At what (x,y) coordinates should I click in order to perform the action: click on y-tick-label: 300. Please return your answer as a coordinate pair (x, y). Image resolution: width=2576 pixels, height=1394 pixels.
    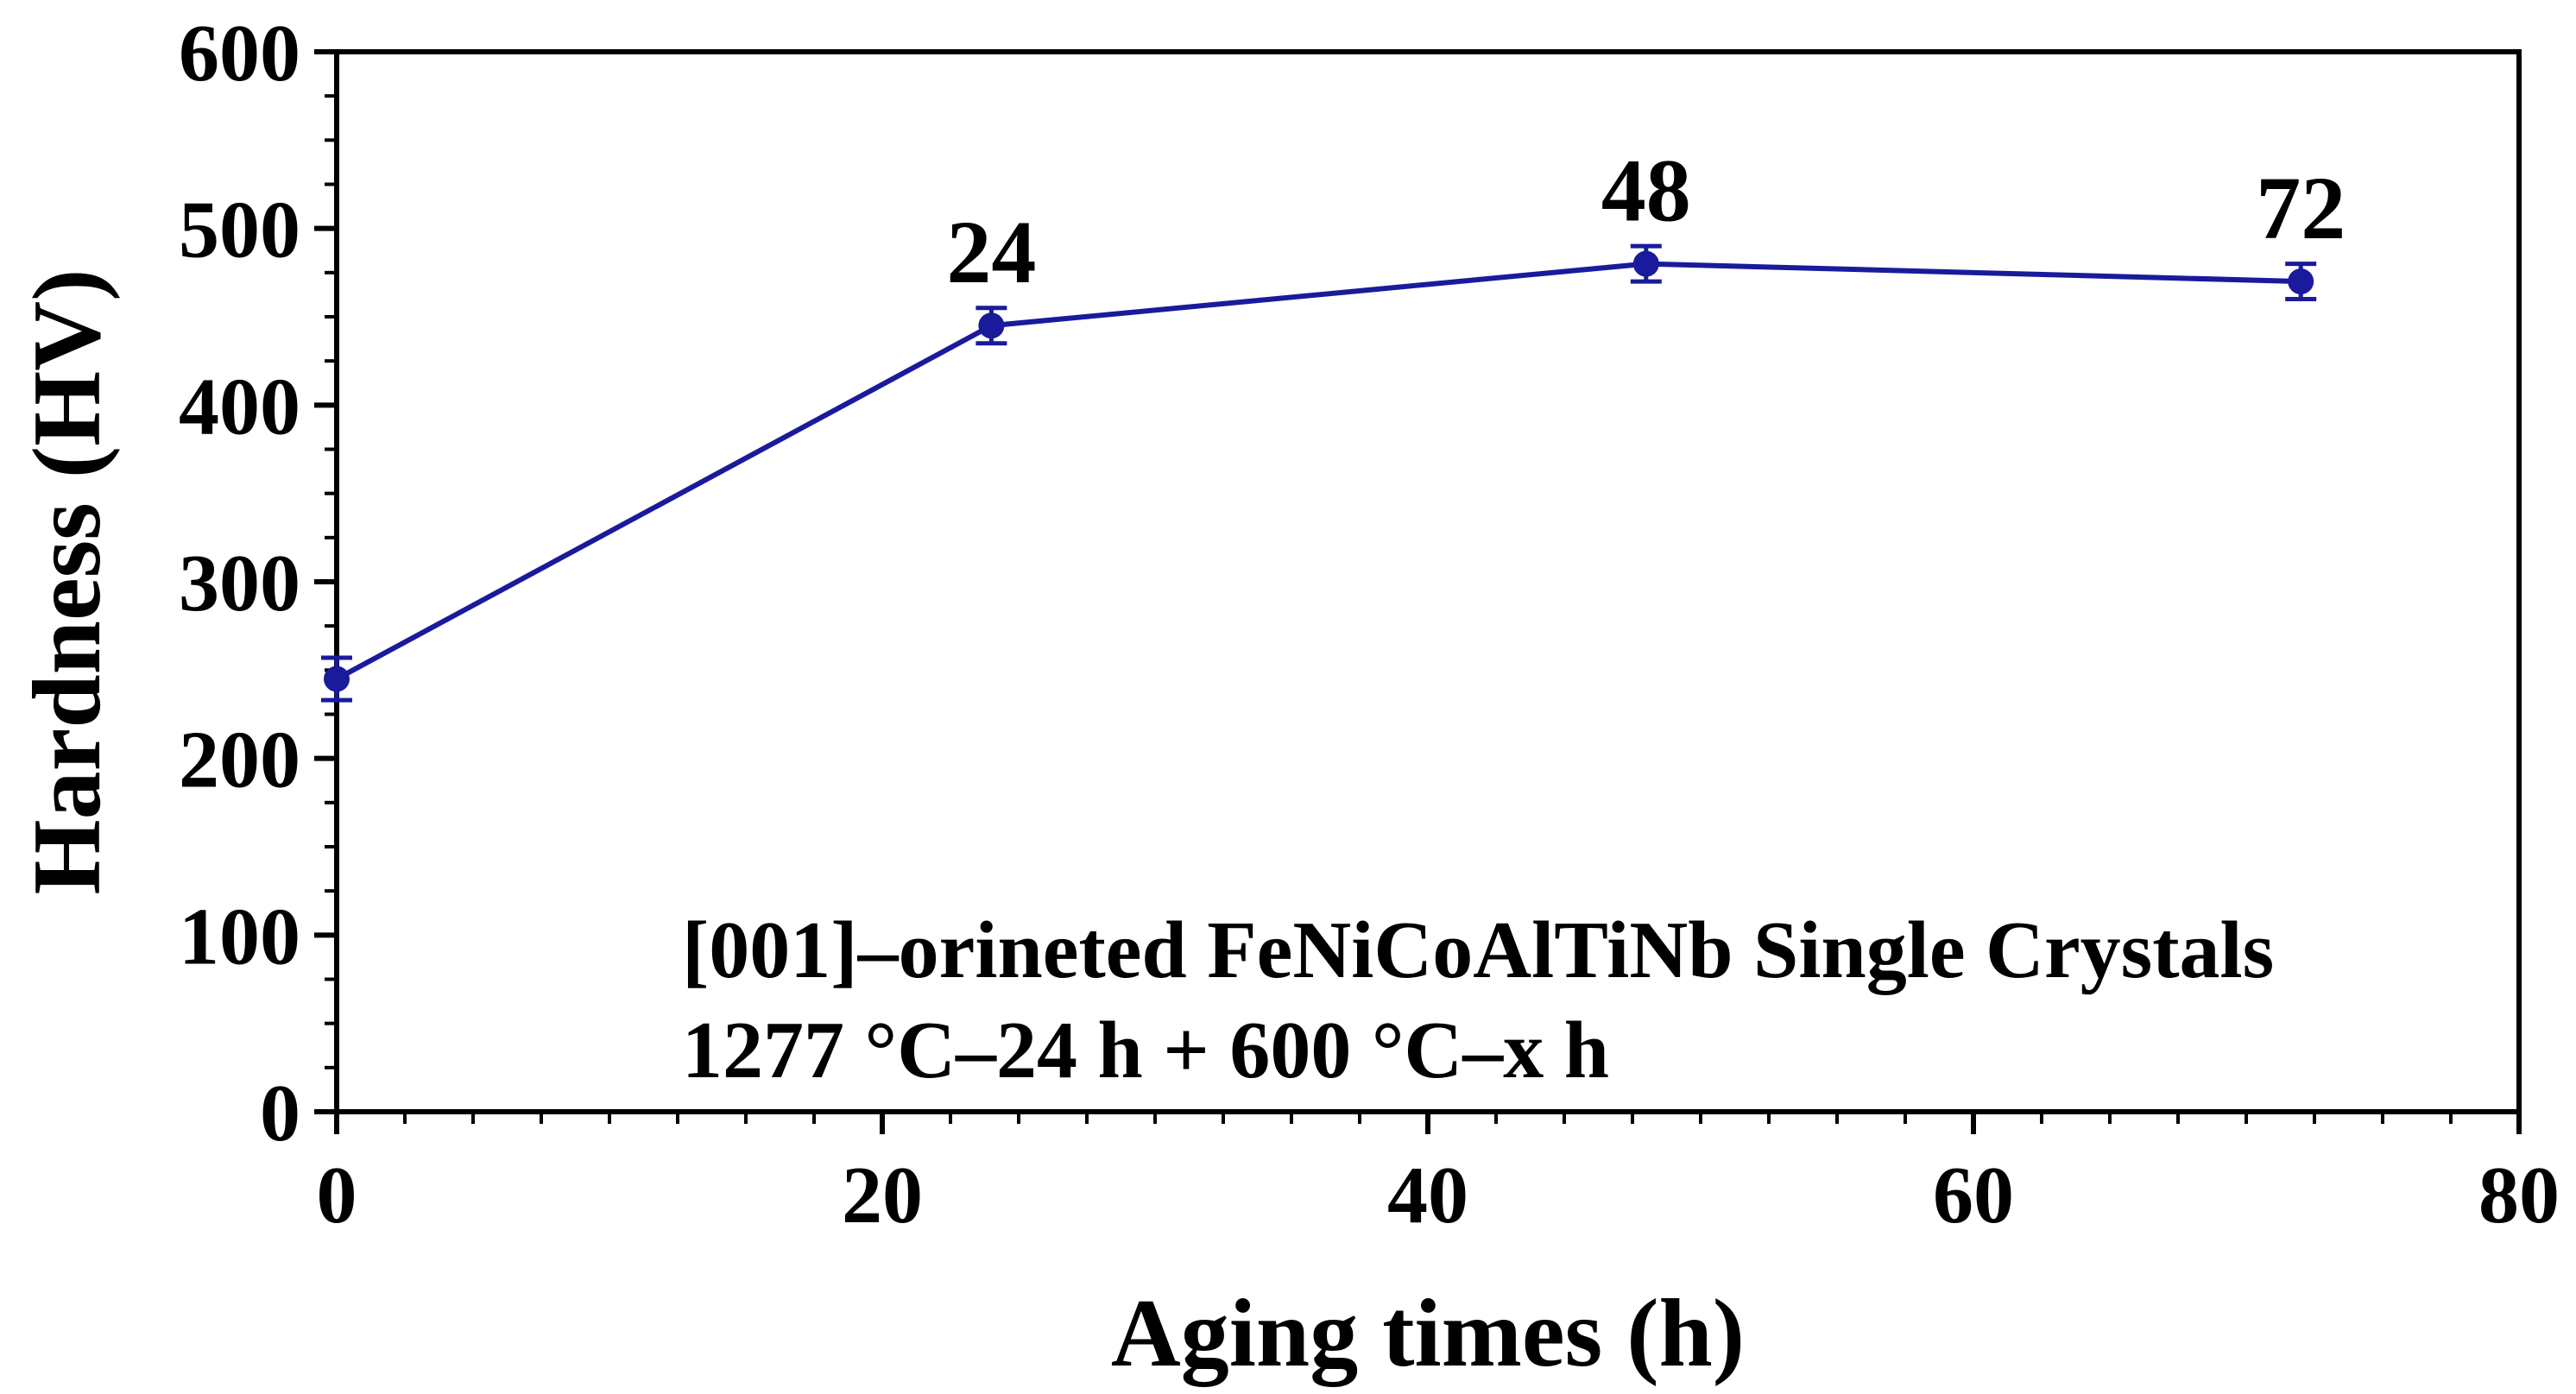
    Looking at the image, I should click on (239, 583).